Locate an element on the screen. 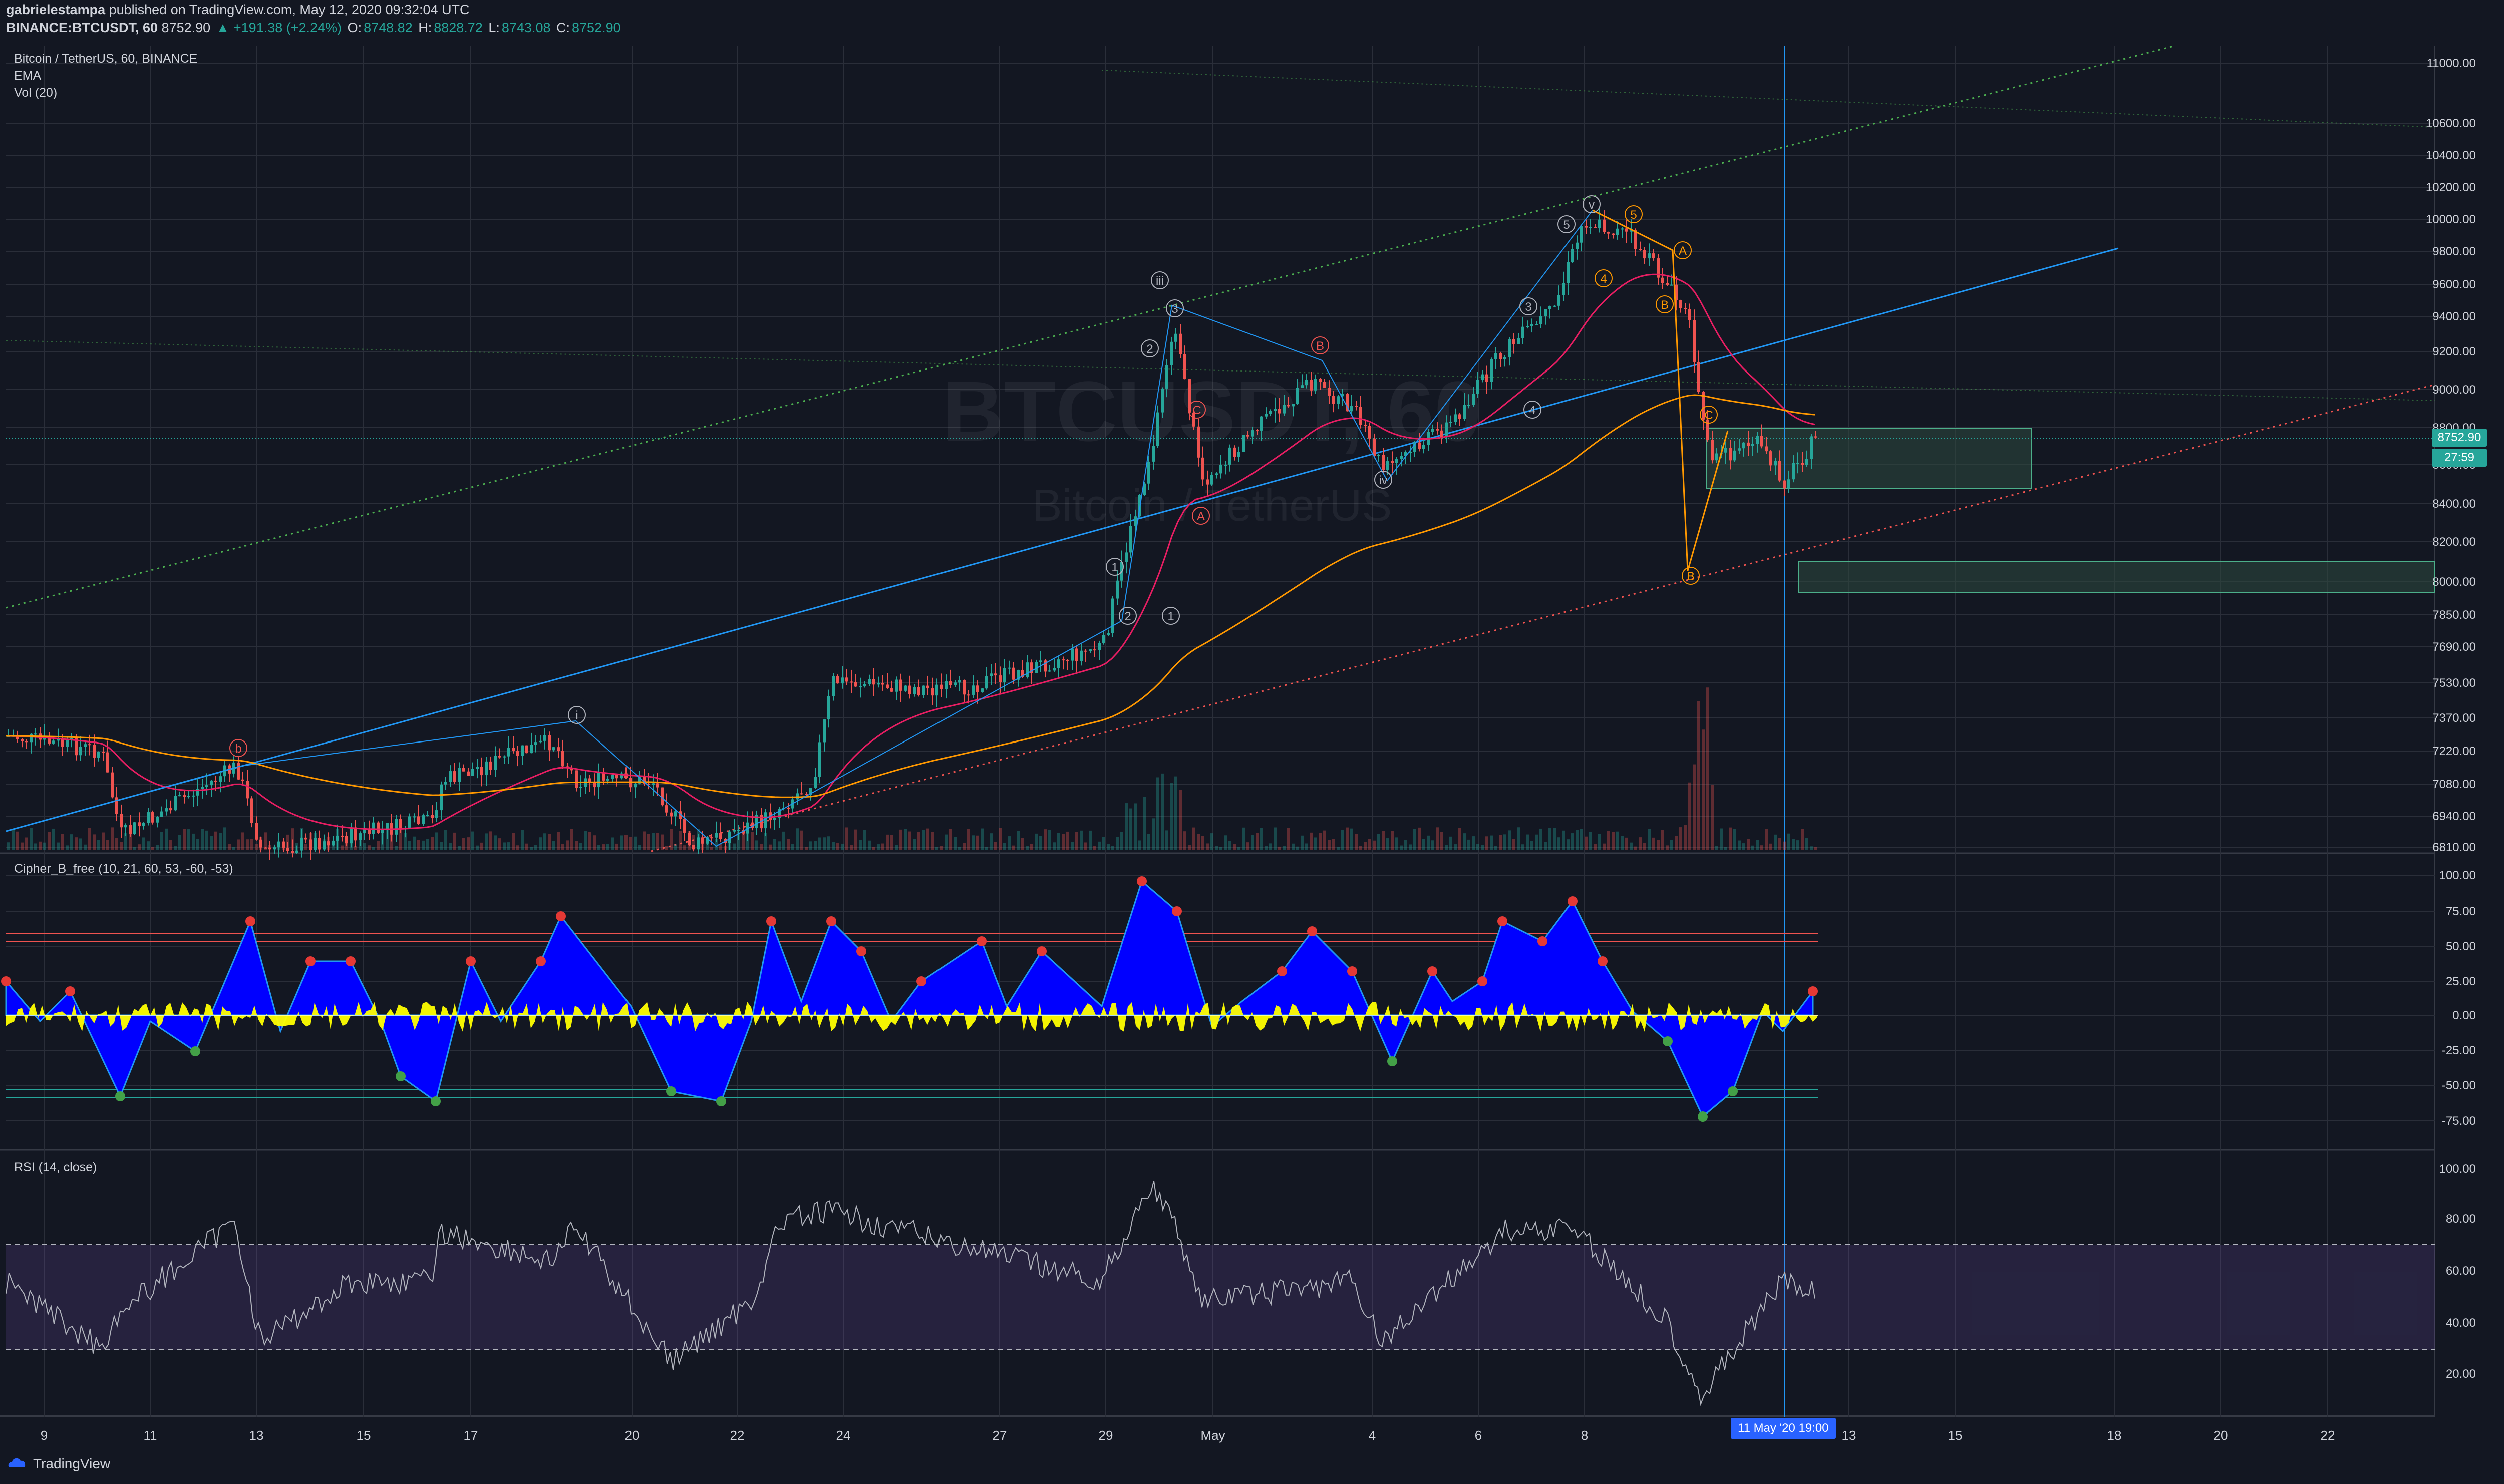 The width and height of the screenshot is (2504, 1484). tradingview-brand: TradingView is located at coordinates (72, 1463).